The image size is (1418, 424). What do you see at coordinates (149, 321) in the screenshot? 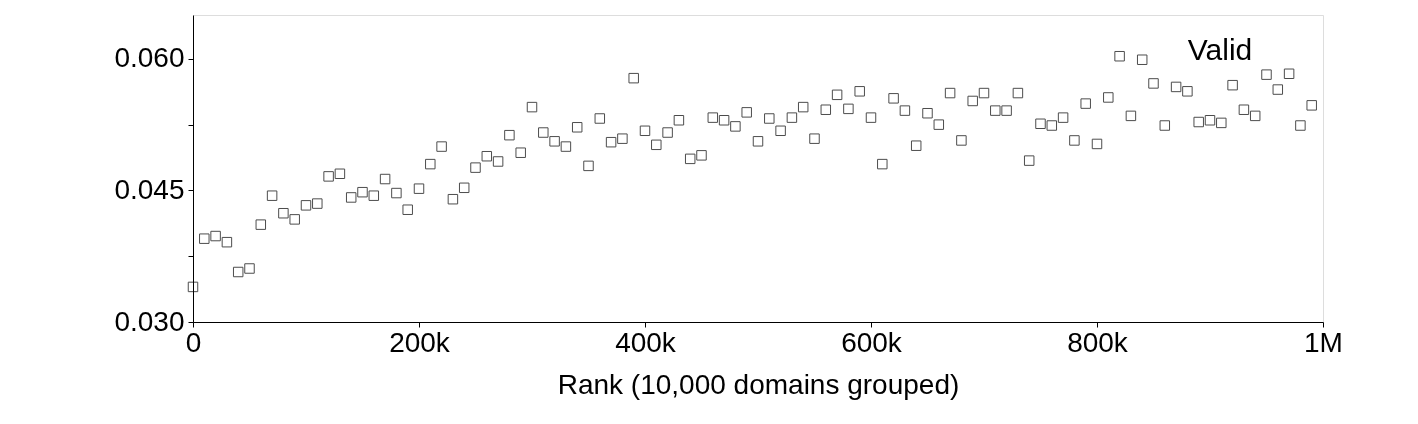
I see `y-tick-label: 0.030` at bounding box center [149, 321].